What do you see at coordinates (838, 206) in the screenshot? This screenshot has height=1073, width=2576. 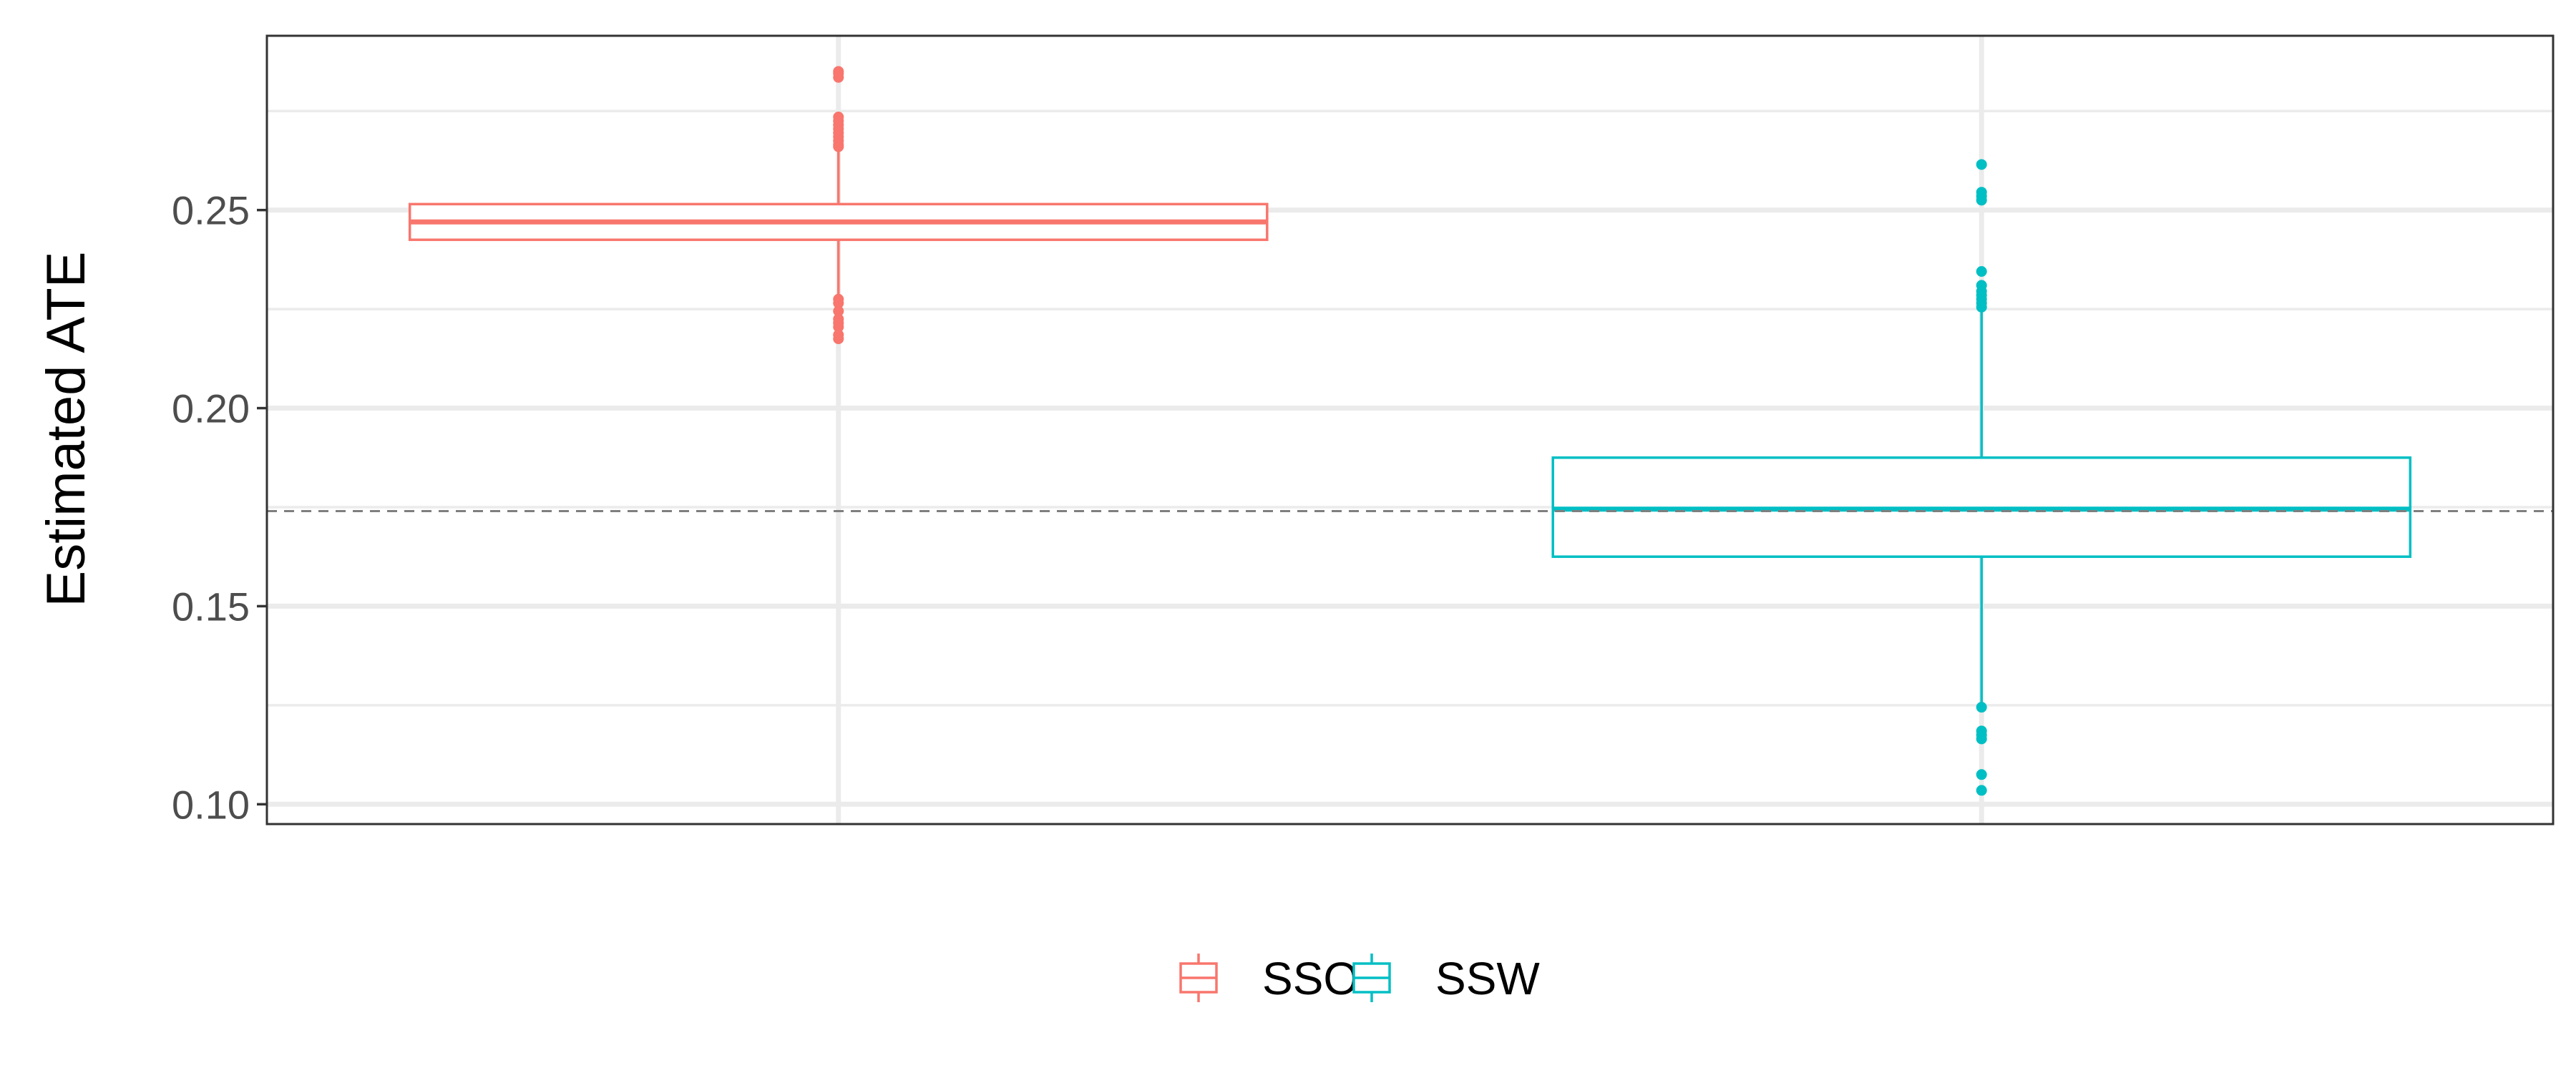 I see `box-sso` at bounding box center [838, 206].